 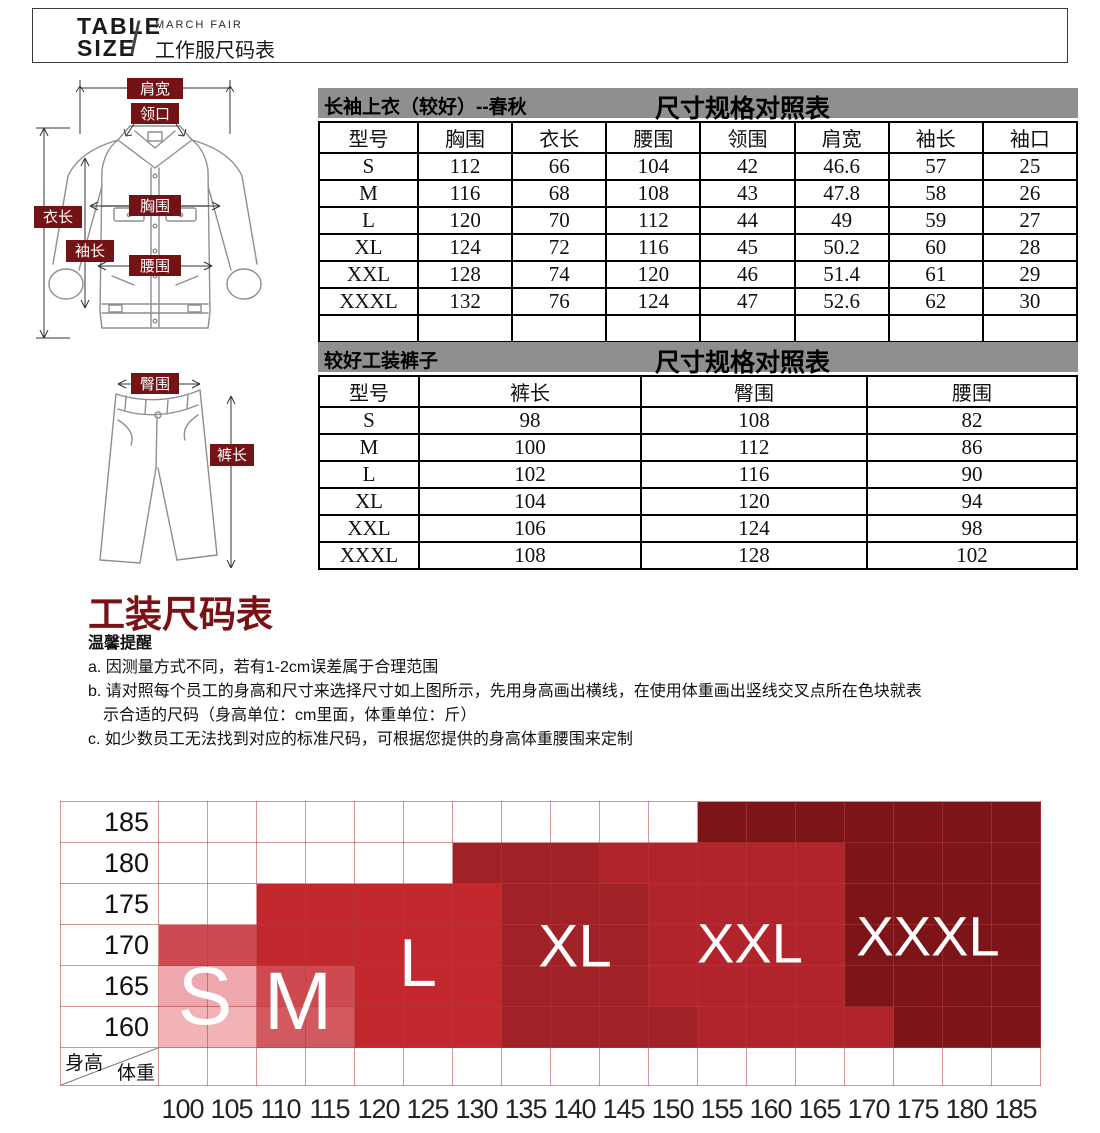 I want to click on column-header: 型号, so click(x=368, y=137).